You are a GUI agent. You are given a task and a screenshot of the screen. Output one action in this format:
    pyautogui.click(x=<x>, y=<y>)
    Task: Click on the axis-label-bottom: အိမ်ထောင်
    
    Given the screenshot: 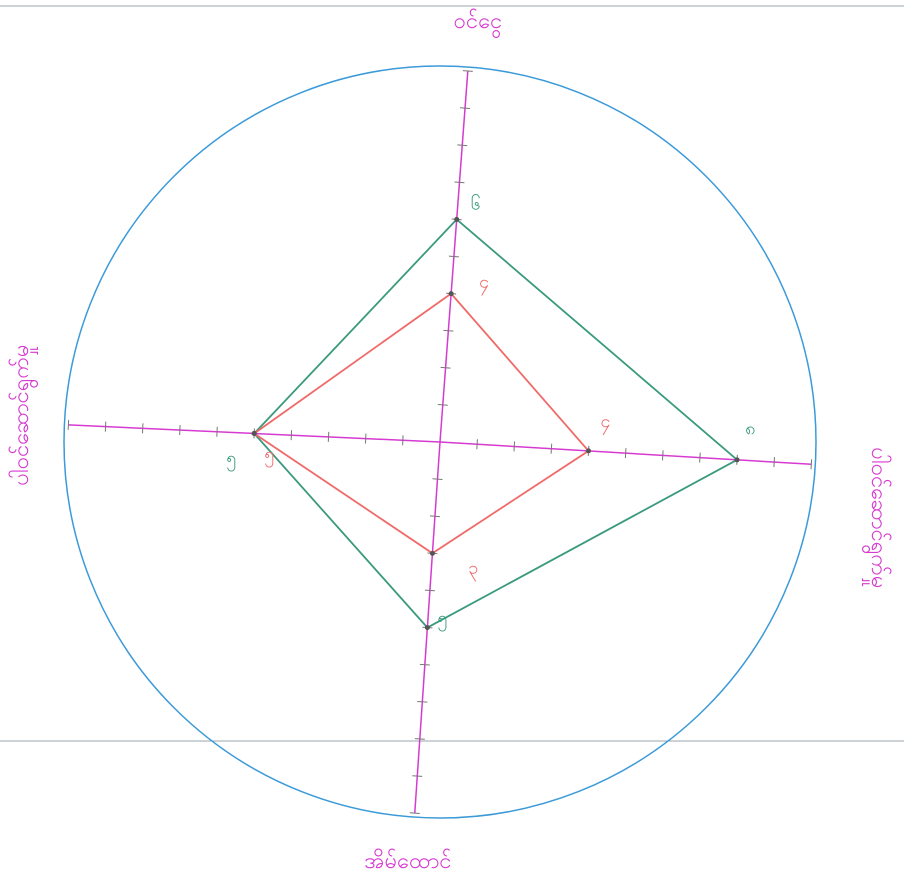 What is the action you would take?
    pyautogui.click(x=407, y=861)
    